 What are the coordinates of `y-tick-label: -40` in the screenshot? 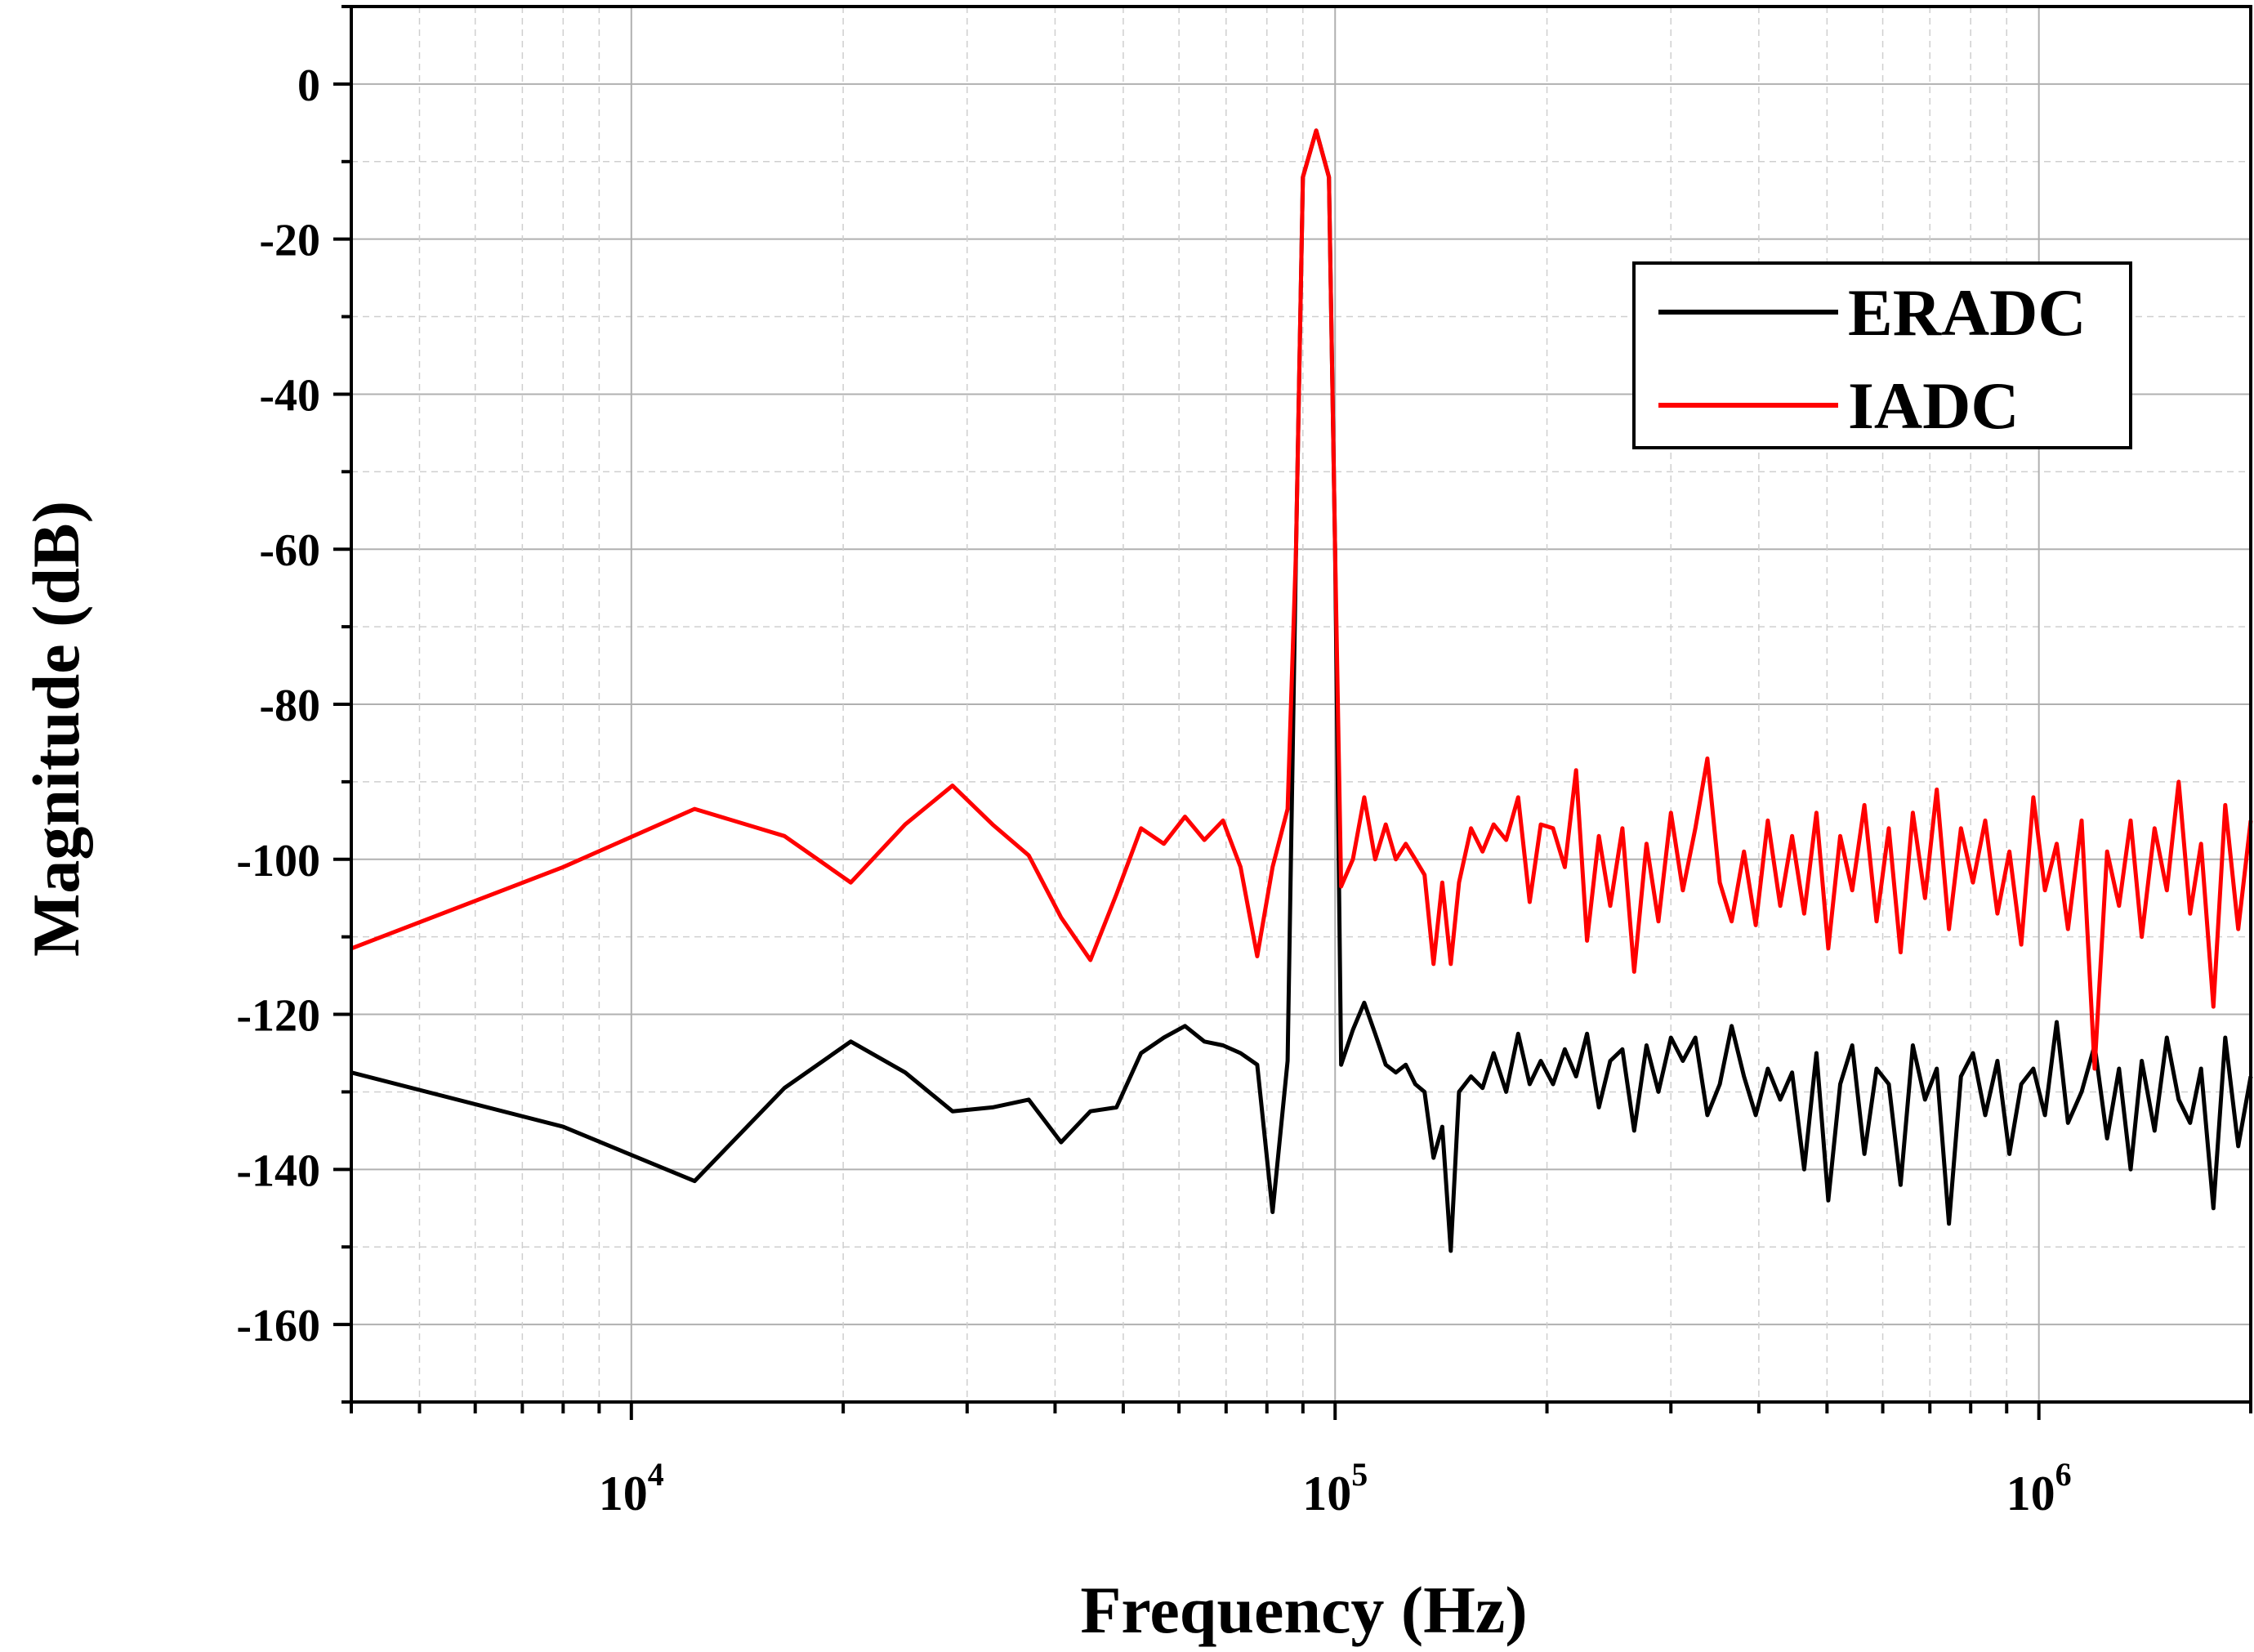 It's located at (290, 395).